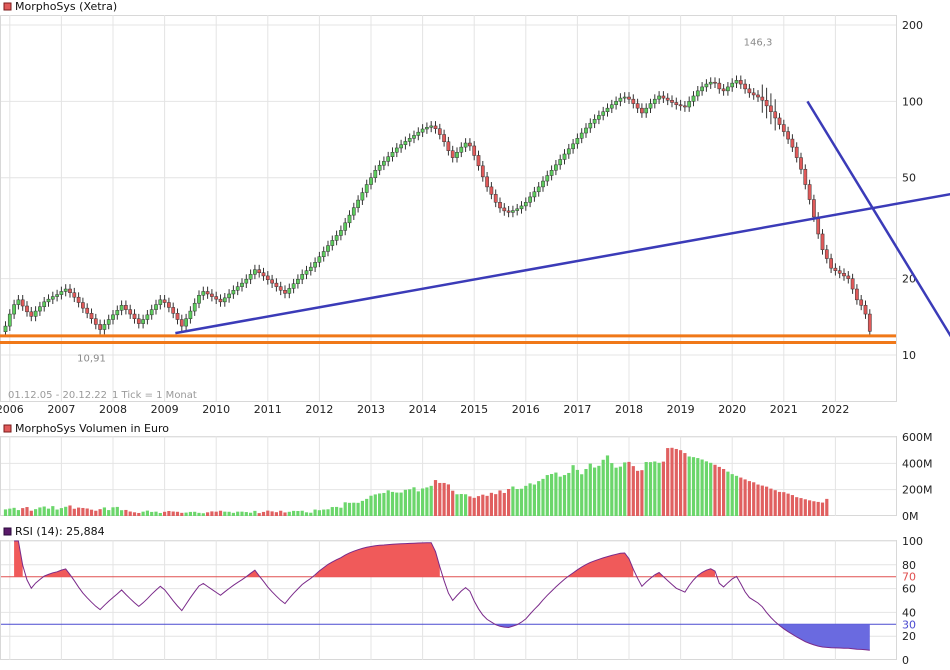 The height and width of the screenshot is (670, 950). Describe the element at coordinates (506, 626) in the screenshot. I see `rsi-oversold-zone` at that location.